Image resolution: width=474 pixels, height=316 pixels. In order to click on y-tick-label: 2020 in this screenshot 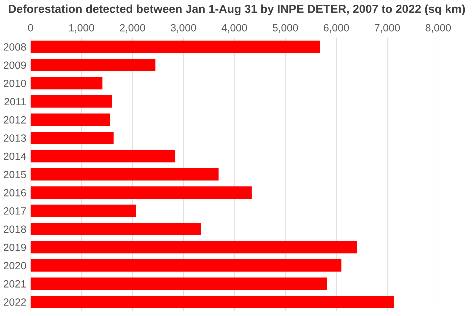, I will do `click(15, 266)`.